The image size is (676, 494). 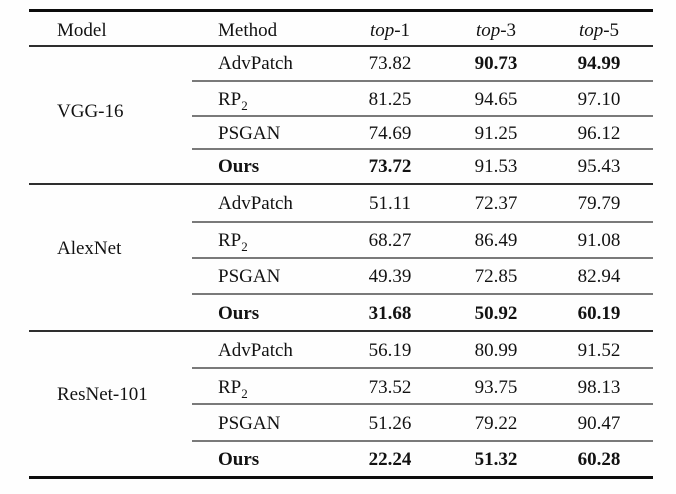 What do you see at coordinates (248, 30) in the screenshot?
I see `column-header-method: Method` at bounding box center [248, 30].